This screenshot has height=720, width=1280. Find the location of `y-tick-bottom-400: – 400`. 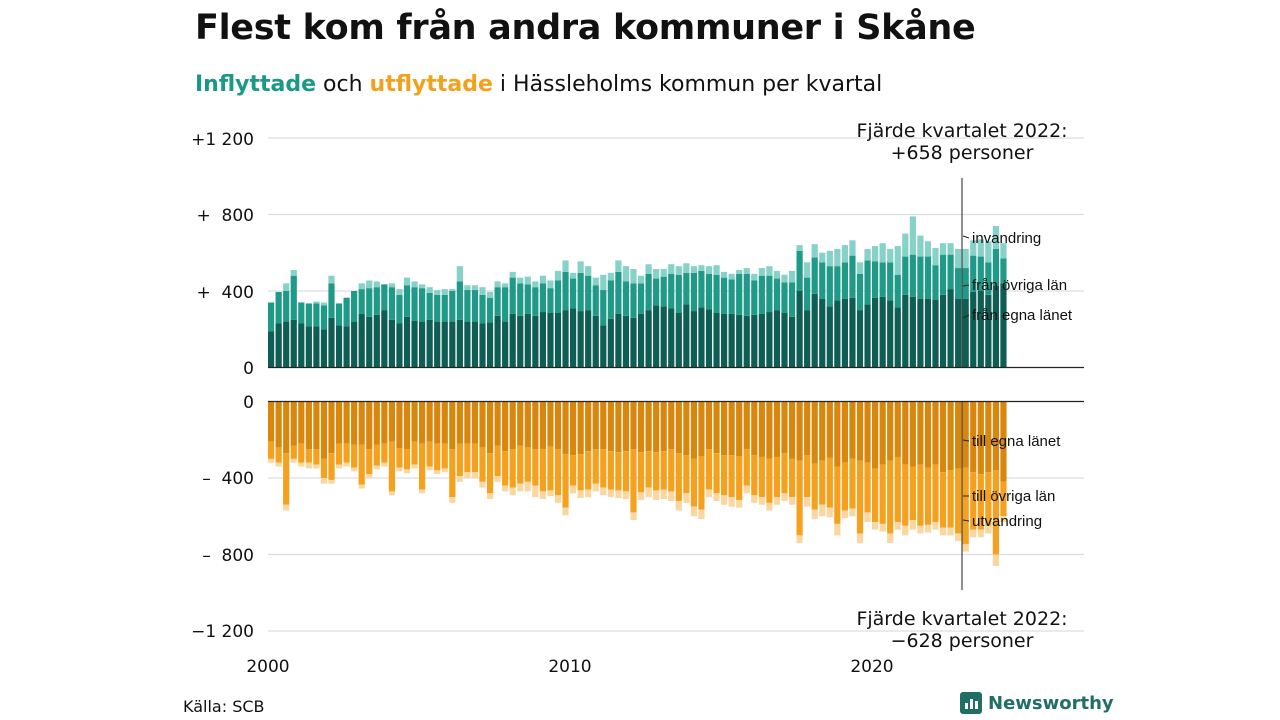

y-tick-bottom-400: – 400 is located at coordinates (228, 479).